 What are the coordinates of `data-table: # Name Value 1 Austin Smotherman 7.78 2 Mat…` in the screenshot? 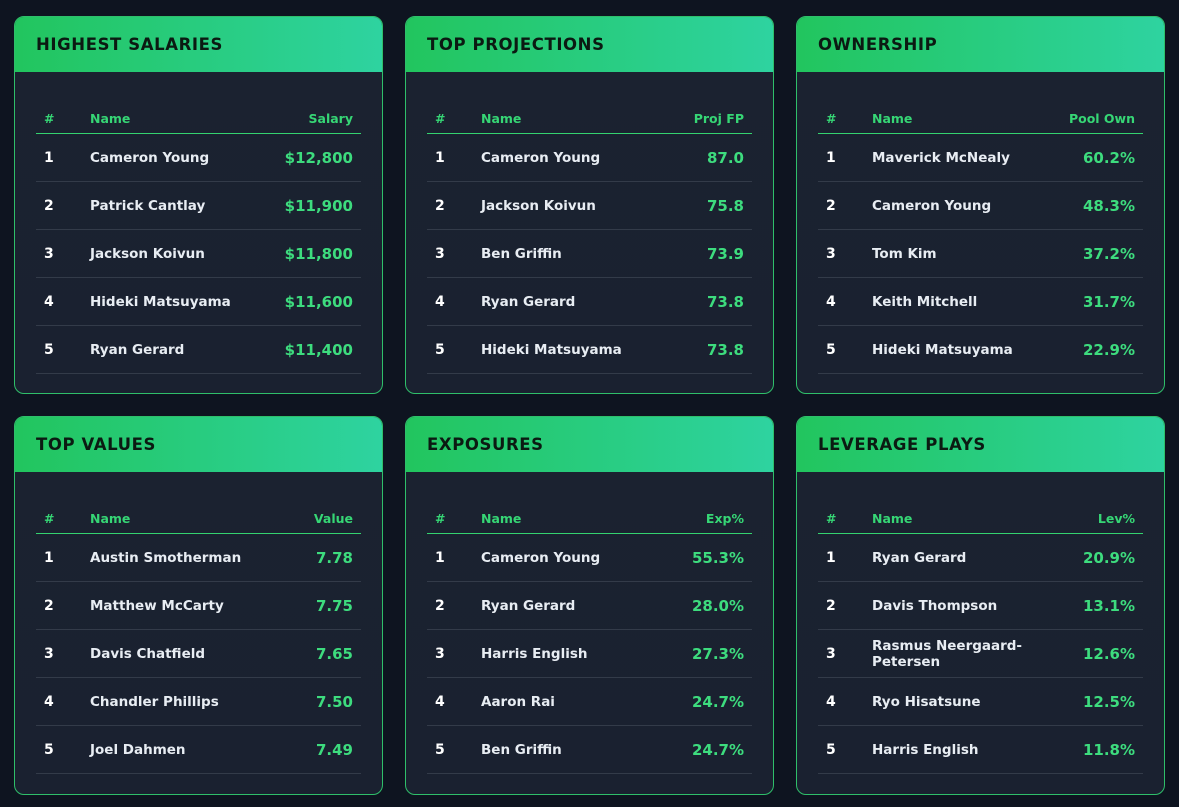 It's located at (198, 639).